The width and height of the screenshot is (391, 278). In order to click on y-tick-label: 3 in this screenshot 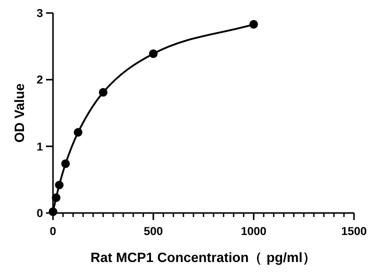, I will do `click(39, 14)`.